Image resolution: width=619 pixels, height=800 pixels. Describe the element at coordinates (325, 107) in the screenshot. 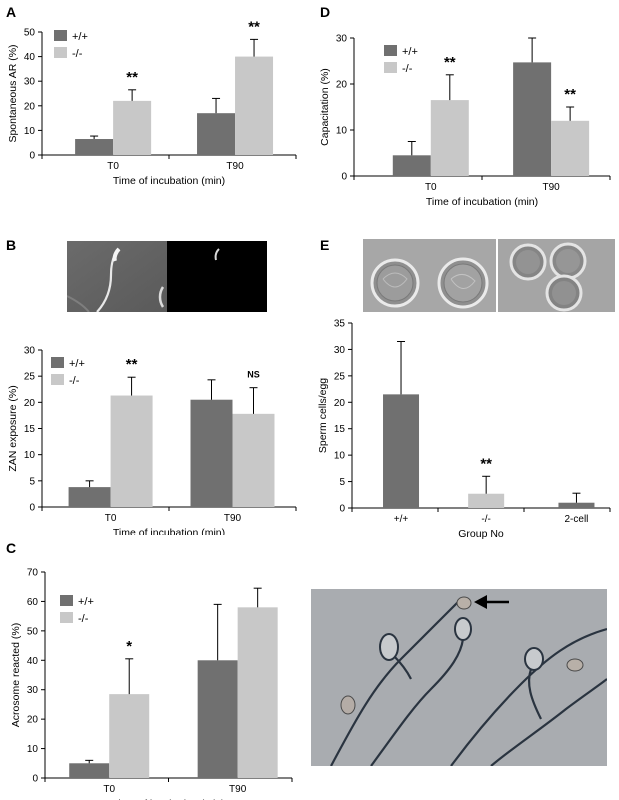

I see `y-axis-title: Capacitation (%)` at that location.